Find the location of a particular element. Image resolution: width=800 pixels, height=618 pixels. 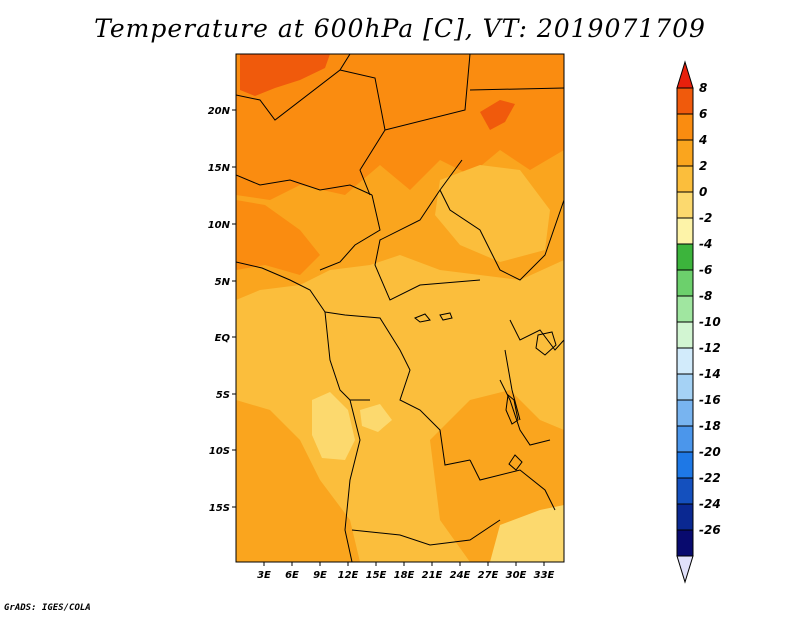

colorbar-label: -10 is located at coordinates (710, 322).